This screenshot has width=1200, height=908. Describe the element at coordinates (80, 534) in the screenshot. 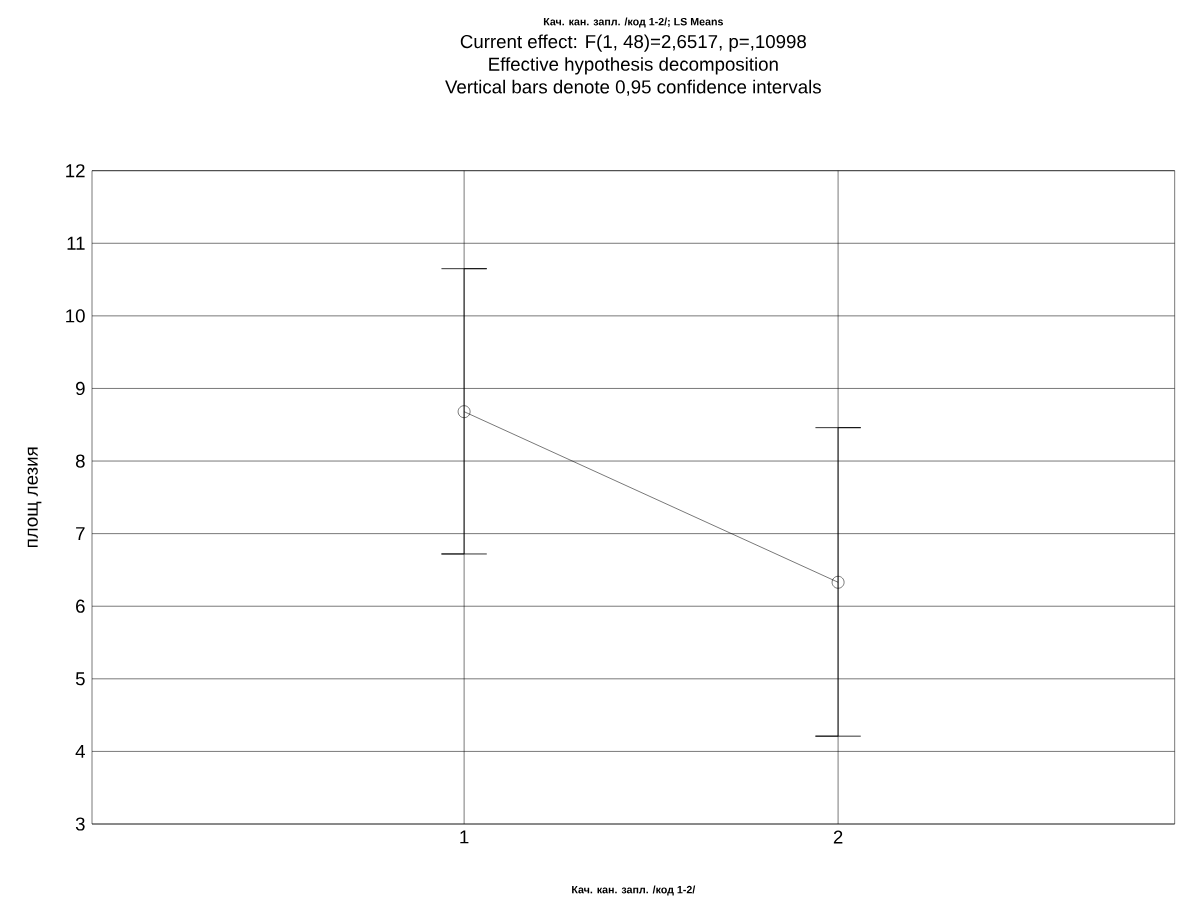

I see `y-tick-label: 7` at that location.